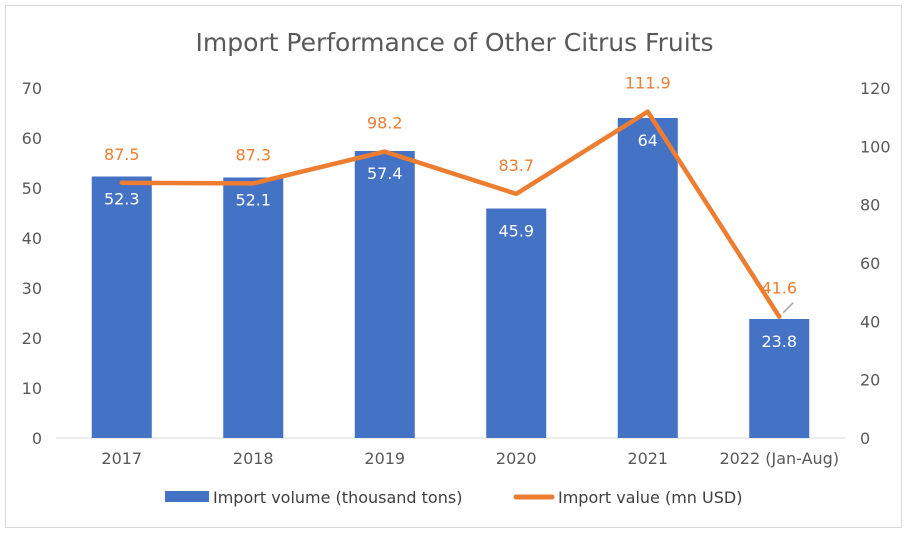  Describe the element at coordinates (32, 88) in the screenshot. I see `left-axis-tick-label: 70` at that location.